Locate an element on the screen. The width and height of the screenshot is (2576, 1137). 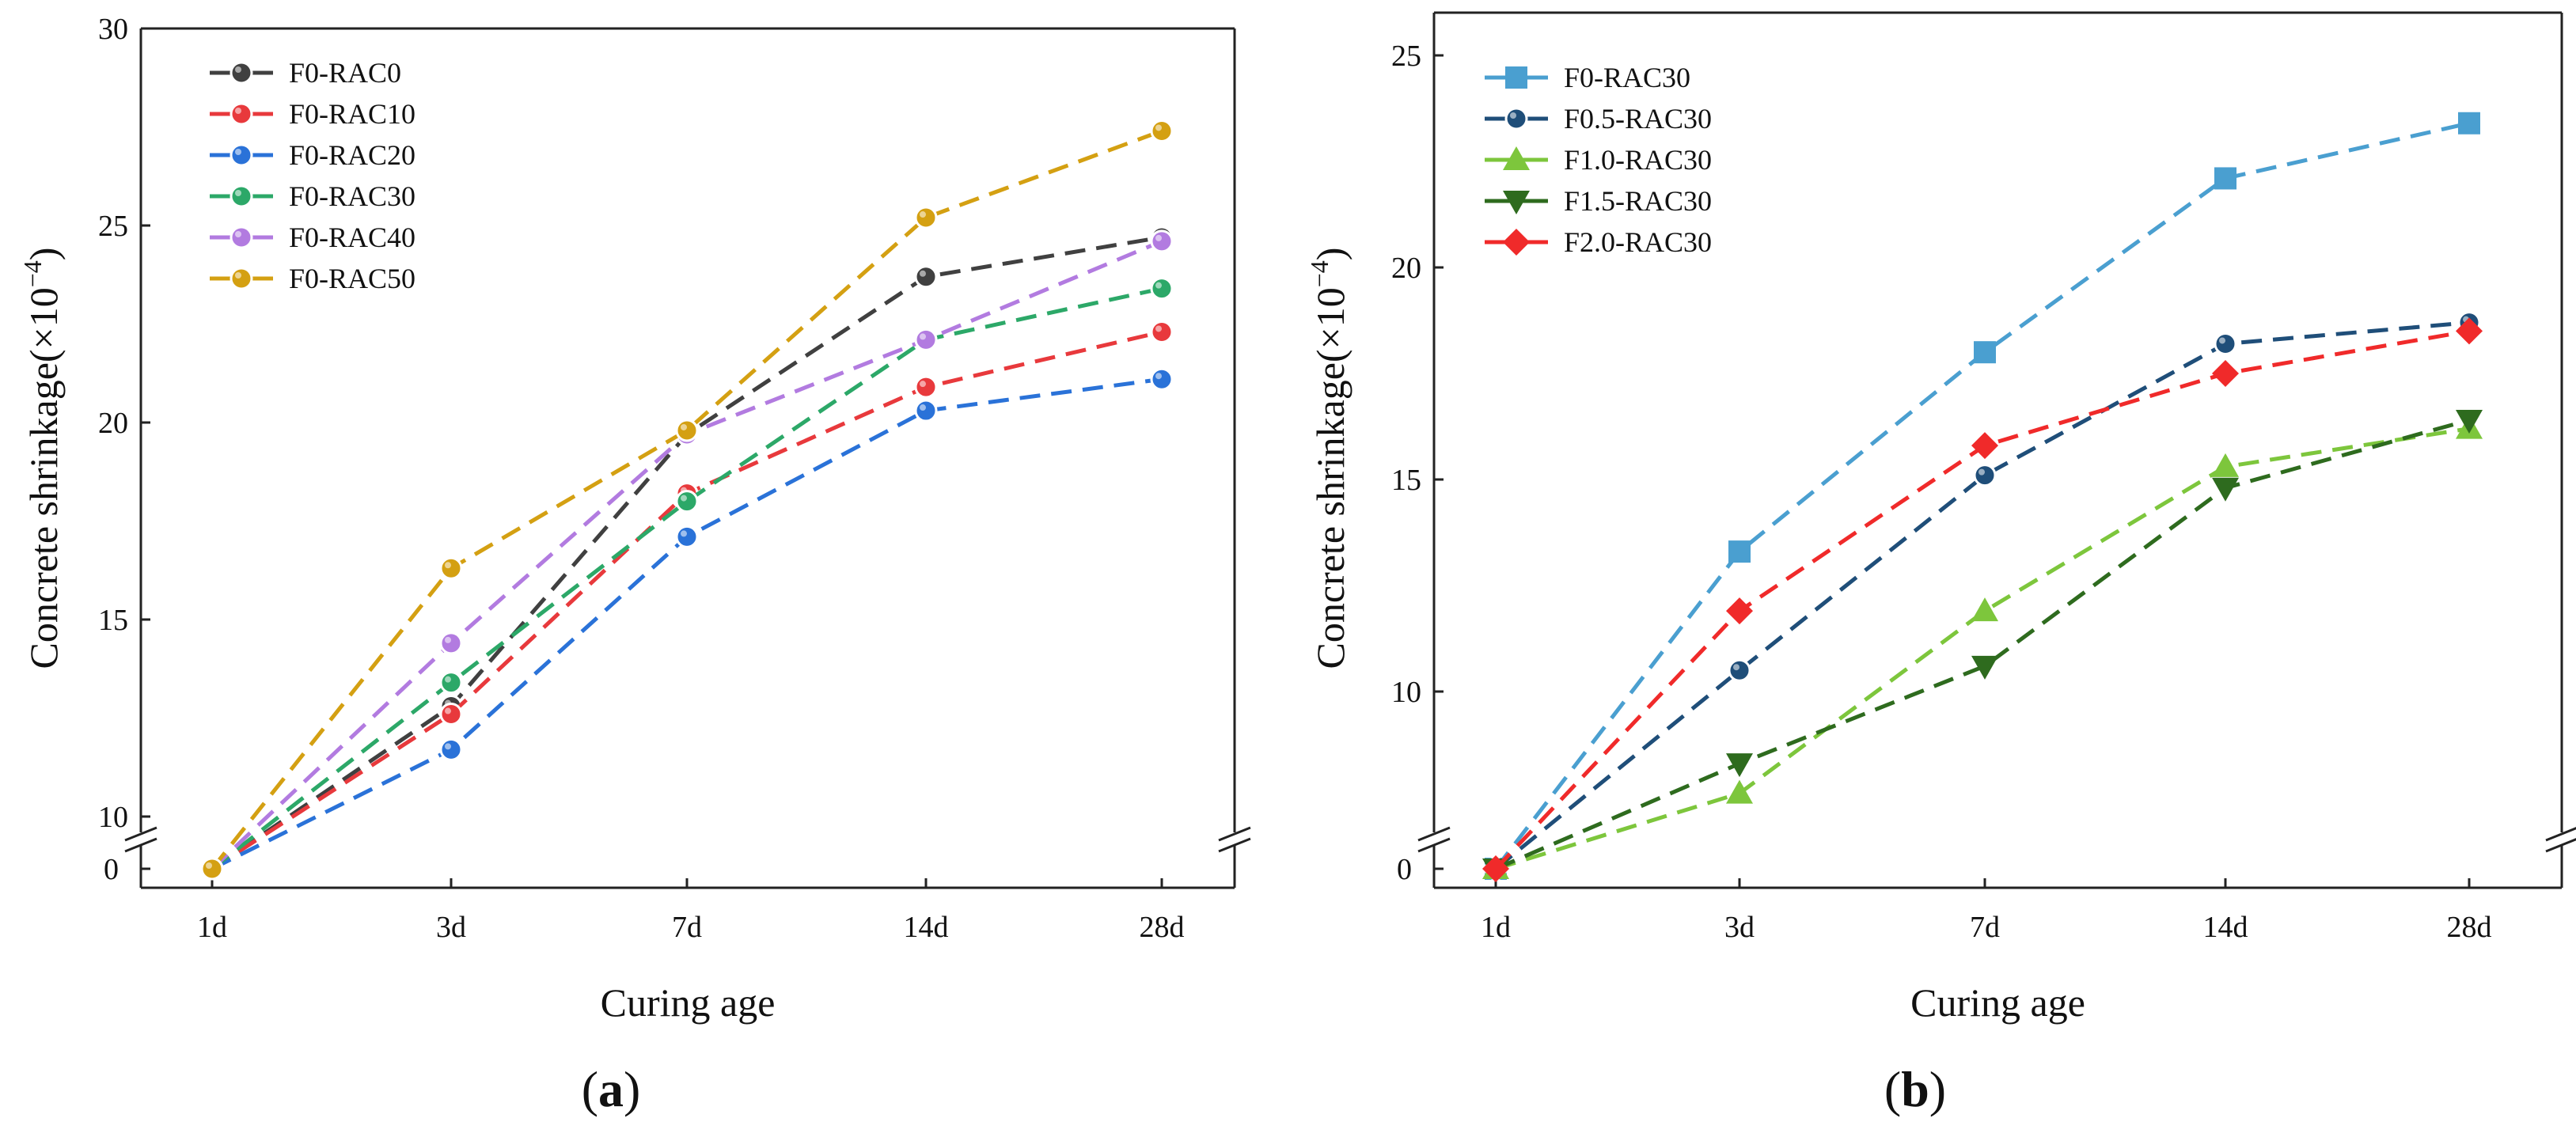
panel-caption: (b) is located at coordinates (1915, 1089).